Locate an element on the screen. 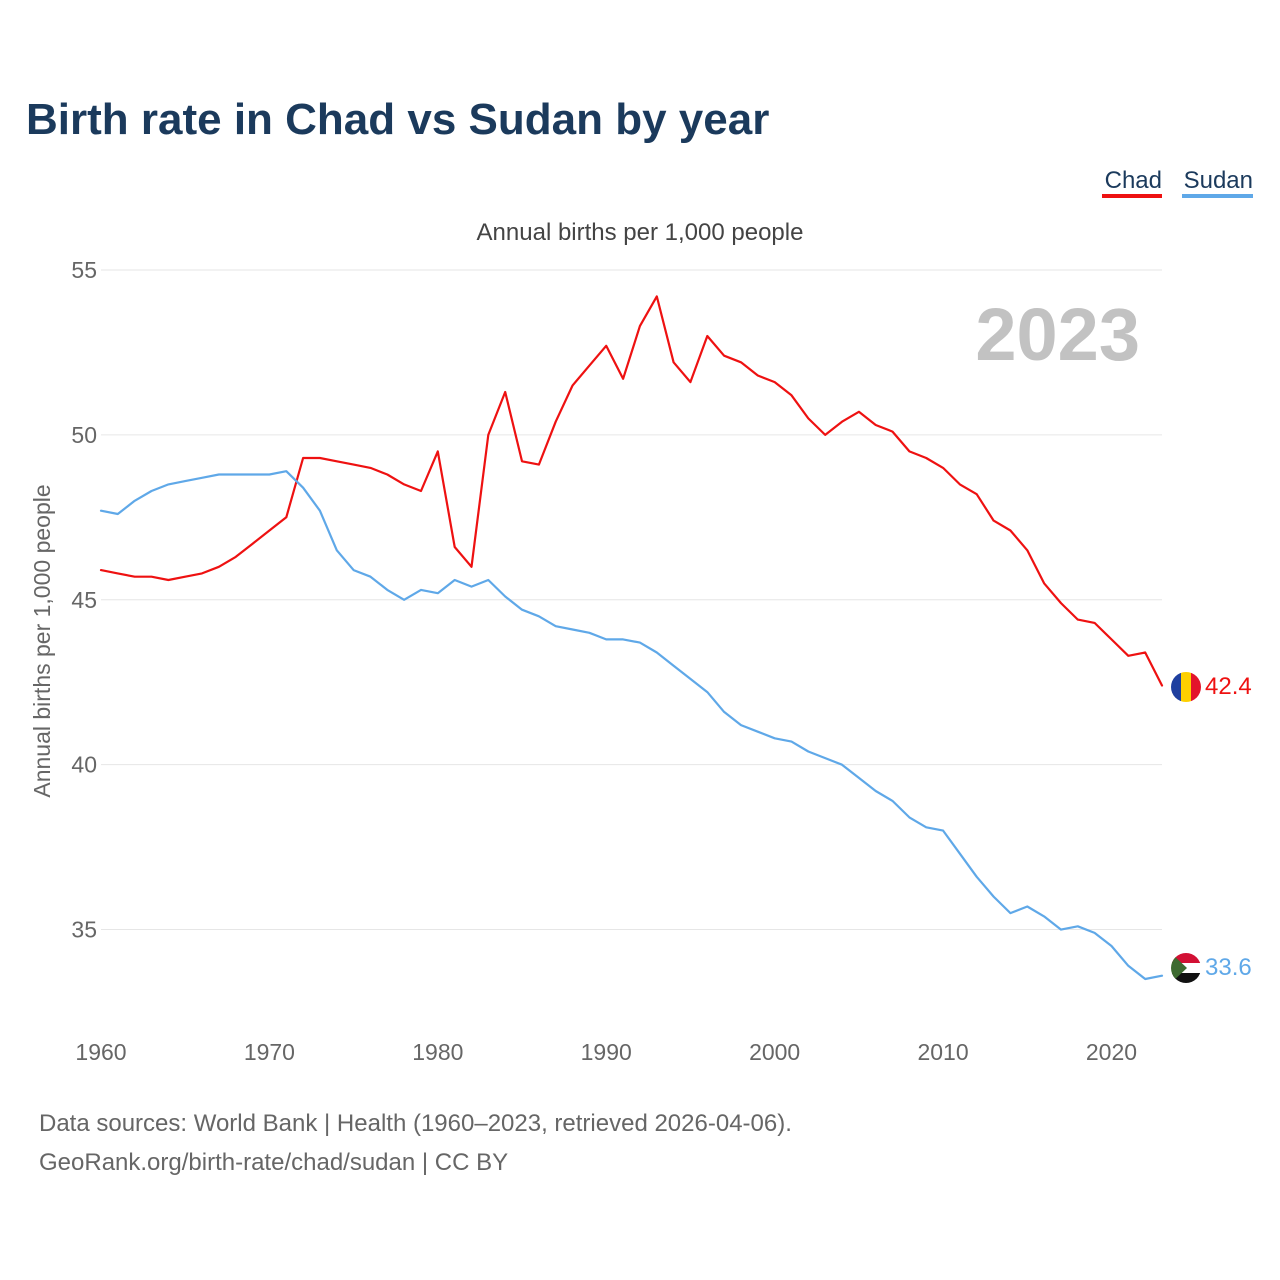 This screenshot has height=1280, width=1280. x-tick-label: 2000 is located at coordinates (774, 1052).